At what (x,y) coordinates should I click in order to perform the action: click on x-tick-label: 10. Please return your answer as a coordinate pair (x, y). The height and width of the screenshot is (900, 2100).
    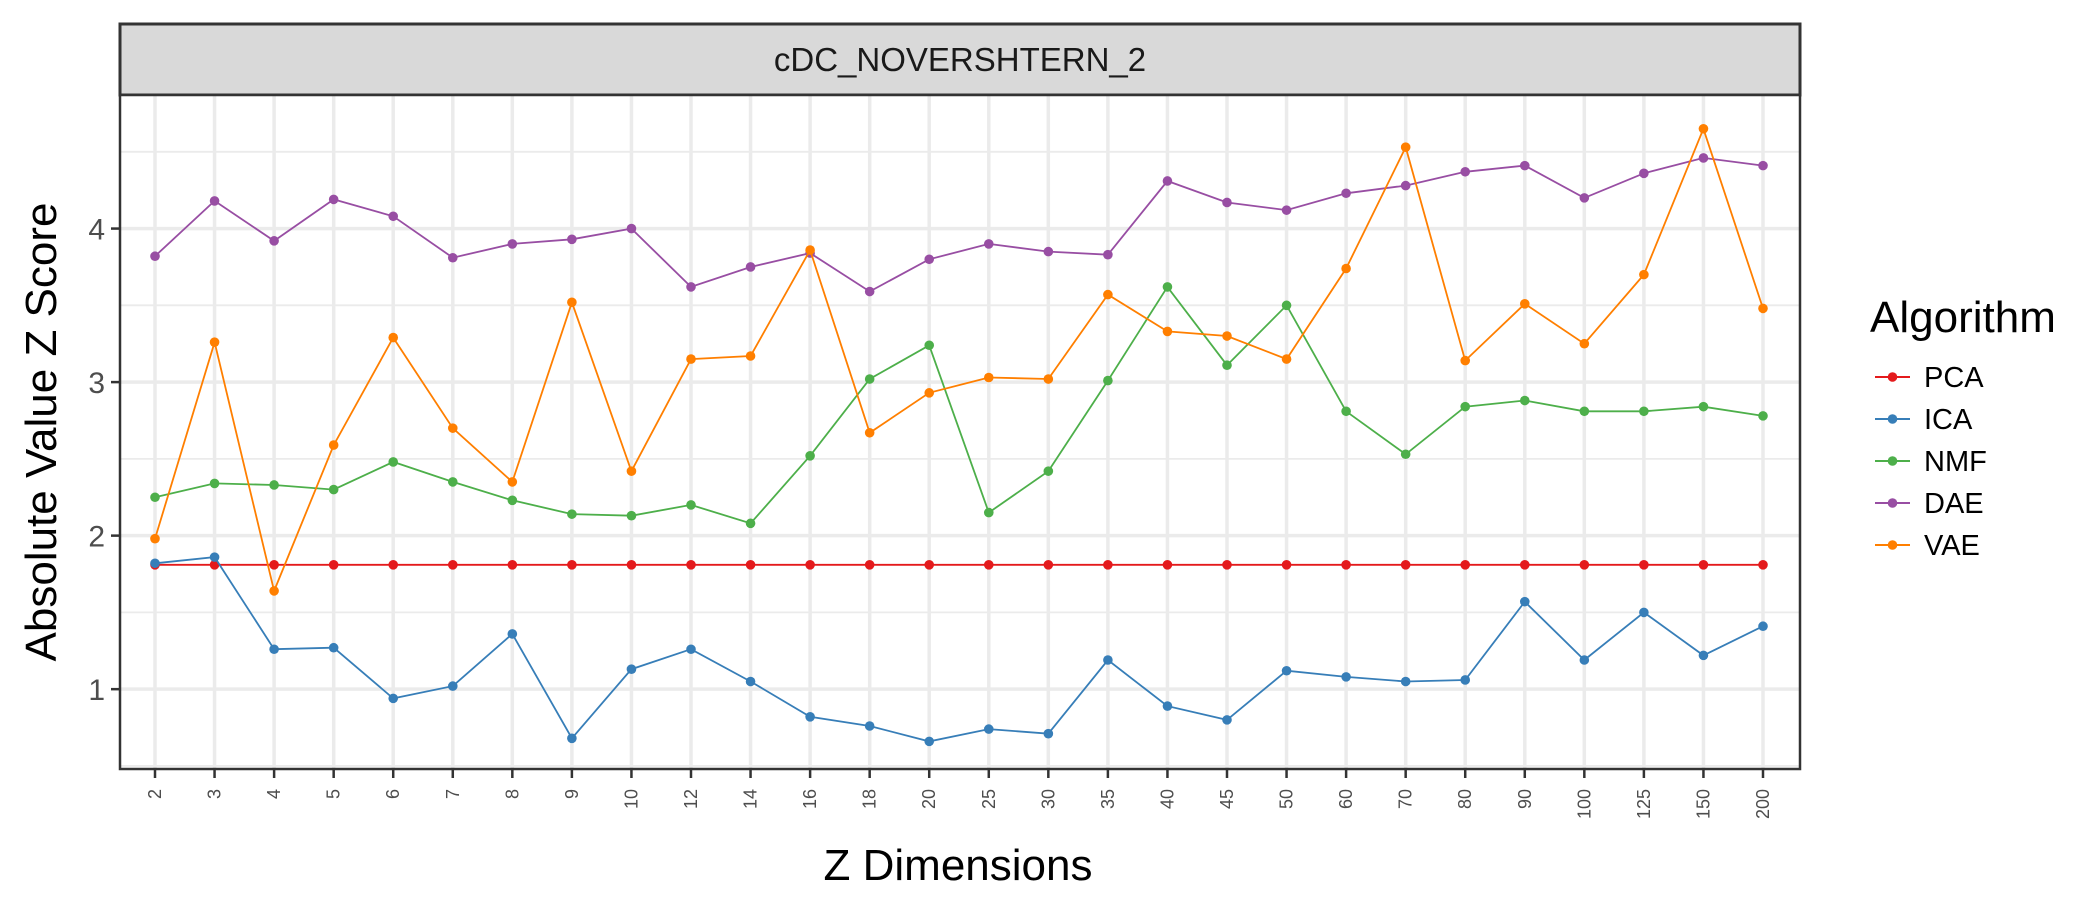
    Looking at the image, I should click on (631, 799).